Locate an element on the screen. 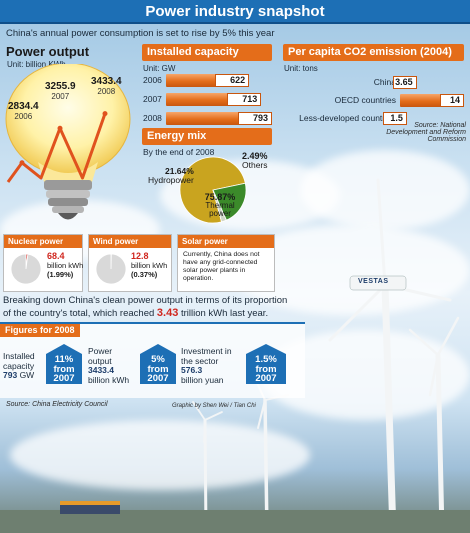  graphic-credit: Graphic by Shen Wei / Tian Chi is located at coordinates (214, 406).